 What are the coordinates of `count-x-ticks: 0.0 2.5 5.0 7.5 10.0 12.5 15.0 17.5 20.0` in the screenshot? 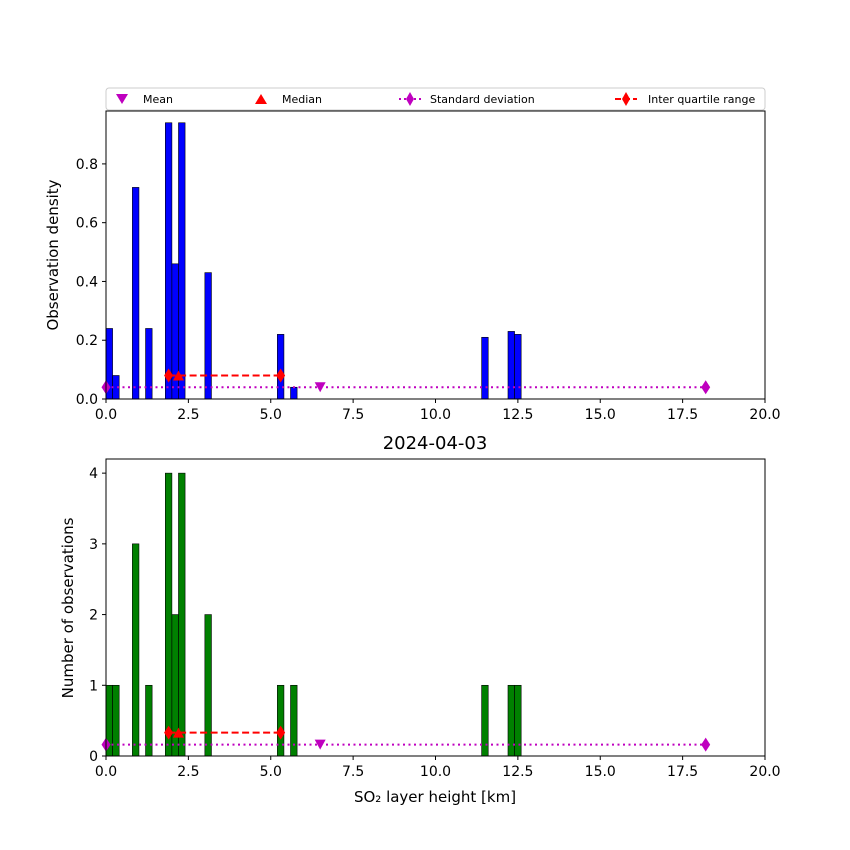 It's located at (438, 768).